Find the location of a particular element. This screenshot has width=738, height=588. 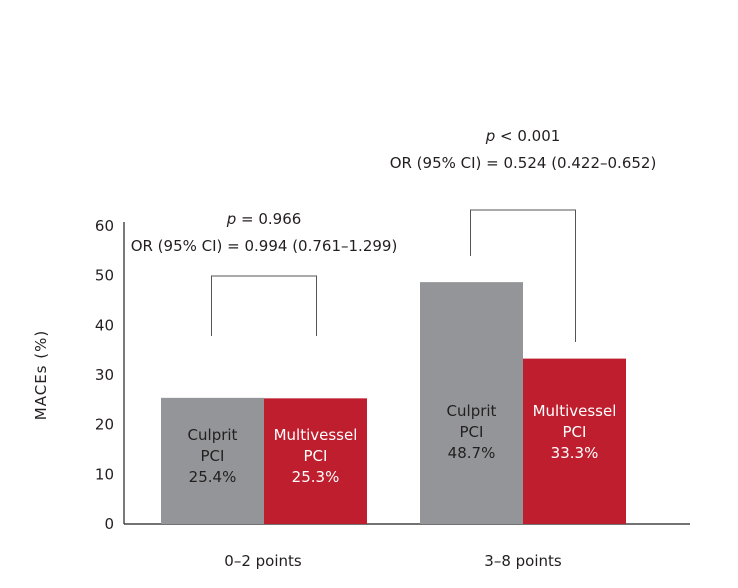

data-label: 33.3% is located at coordinates (575, 453).